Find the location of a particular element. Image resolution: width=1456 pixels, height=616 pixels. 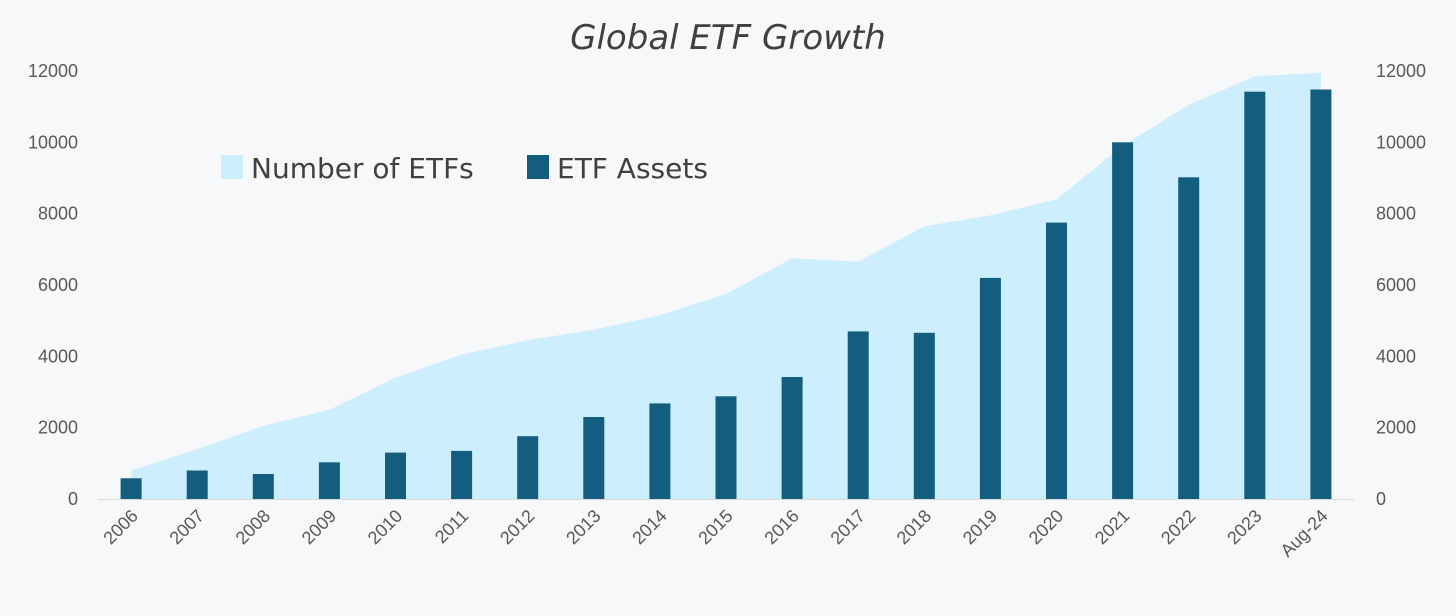

x-tick-label: 2022 is located at coordinates (1178, 527).